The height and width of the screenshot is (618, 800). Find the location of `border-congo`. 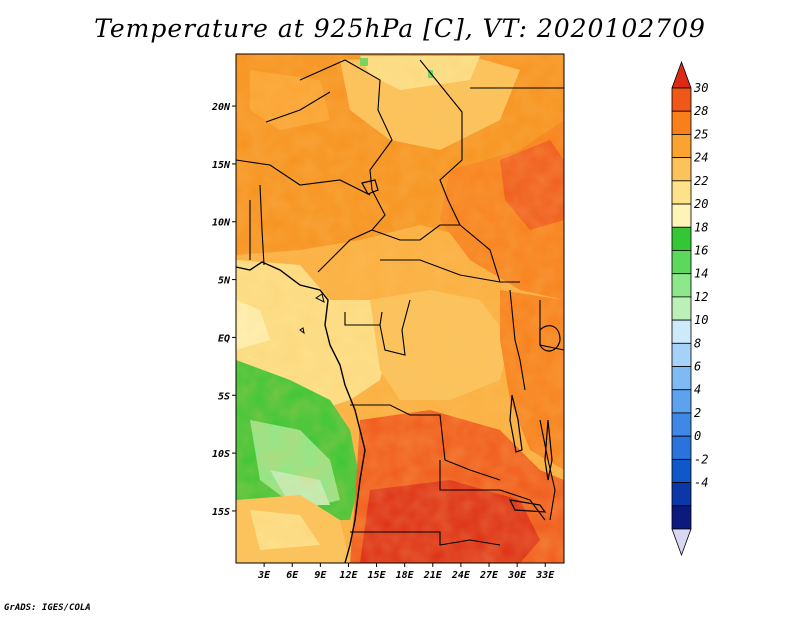

border-congo is located at coordinates (395, 327).